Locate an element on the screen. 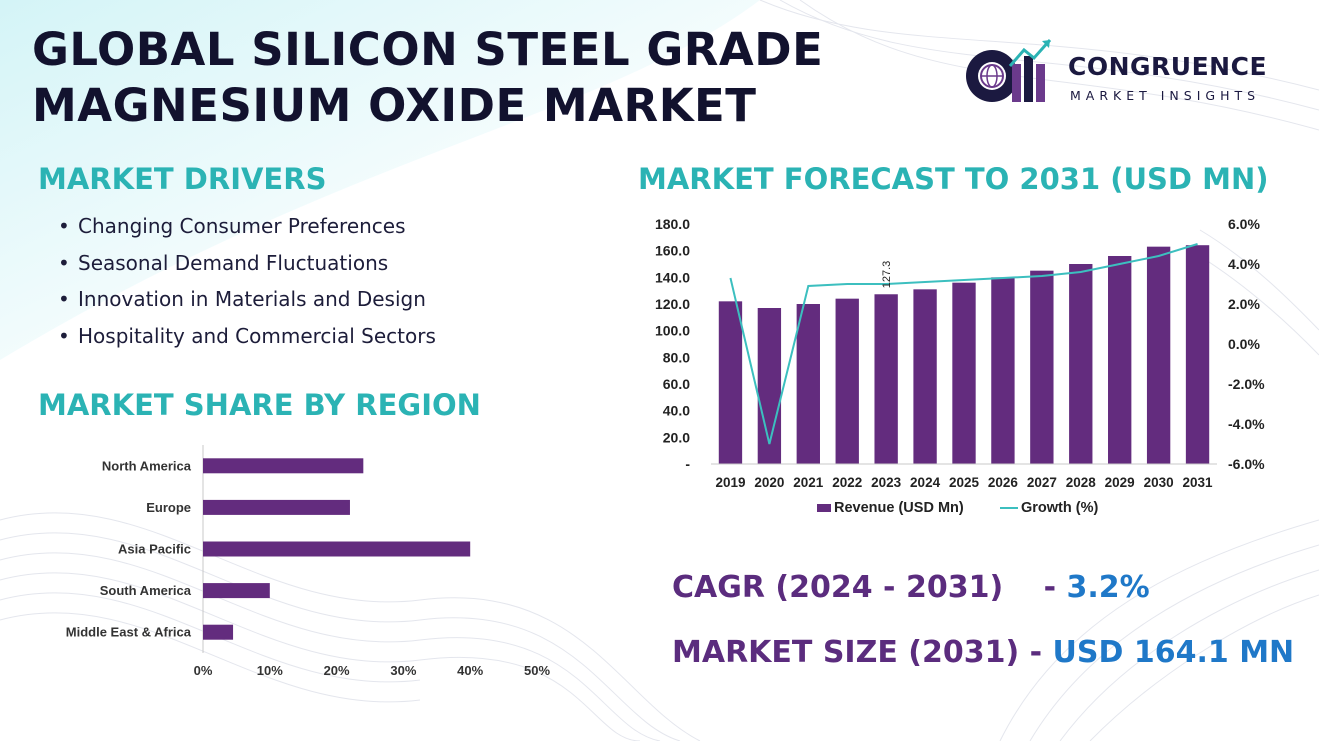 This screenshot has height=741, width=1319. x-tick-label: 2023 is located at coordinates (886, 482).